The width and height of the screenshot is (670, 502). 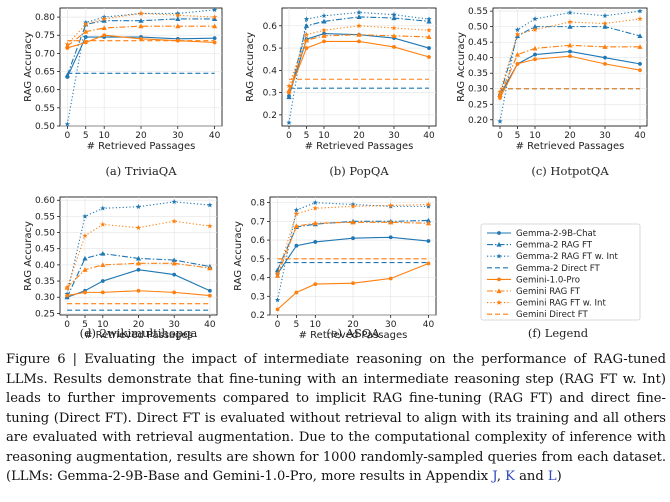 What do you see at coordinates (45, 266) in the screenshot?
I see `y-tick-label: 0.40` at bounding box center [45, 266].